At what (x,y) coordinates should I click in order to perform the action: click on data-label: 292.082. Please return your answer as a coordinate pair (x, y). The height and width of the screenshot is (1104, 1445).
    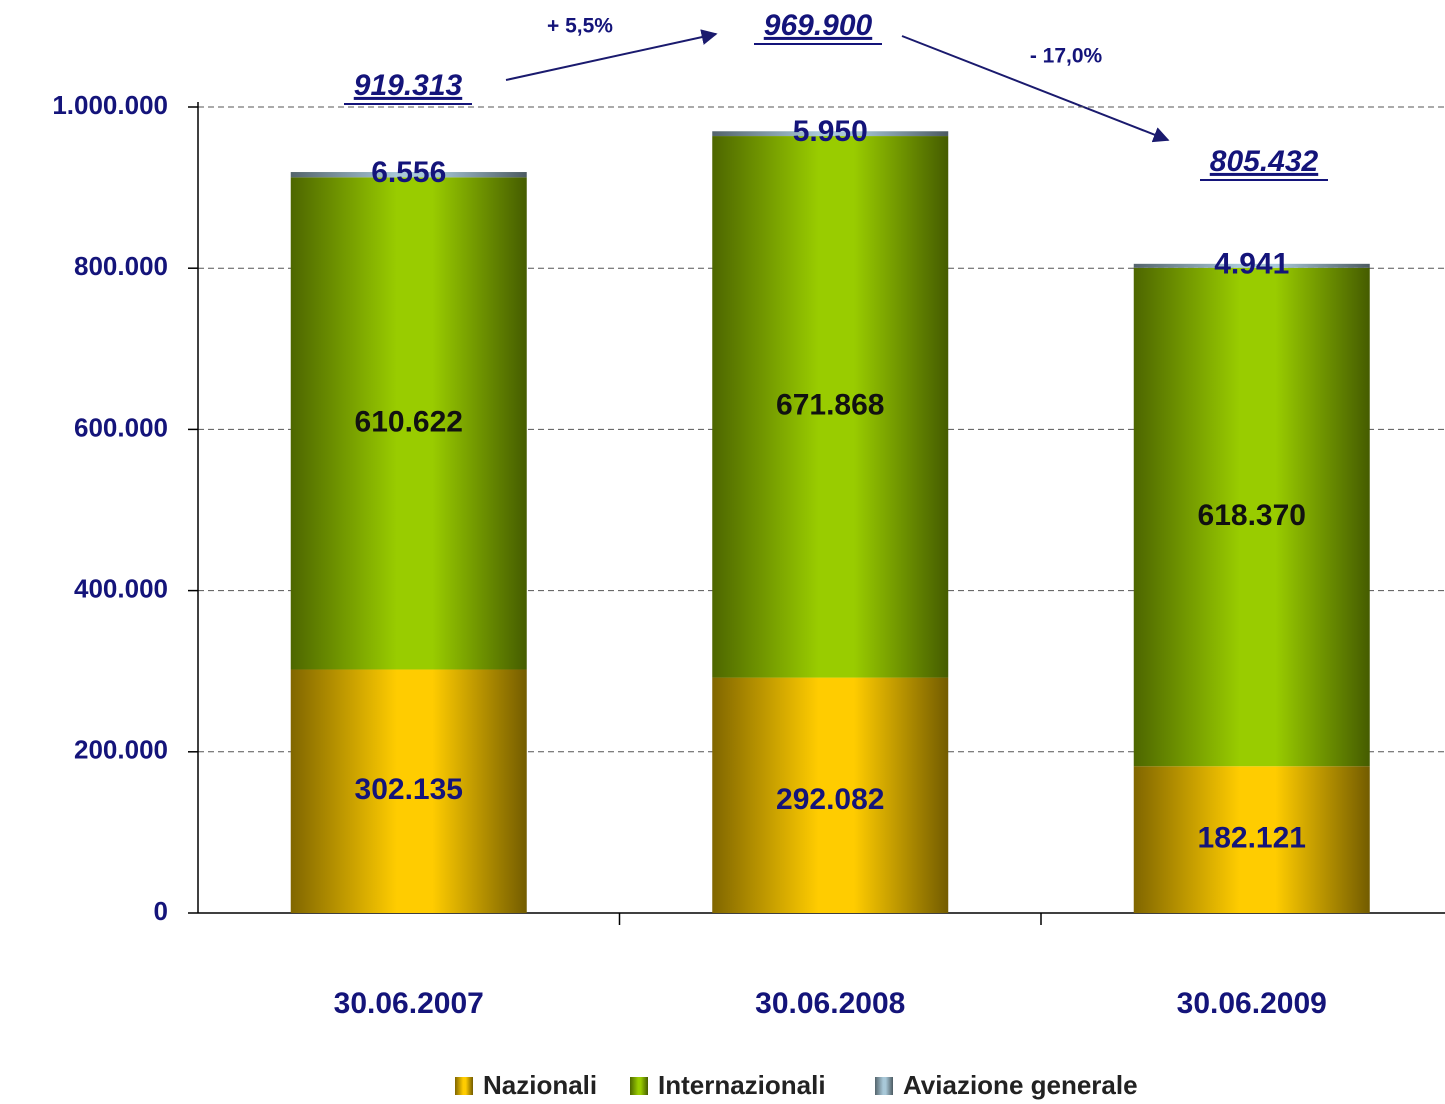
    Looking at the image, I should click on (830, 799).